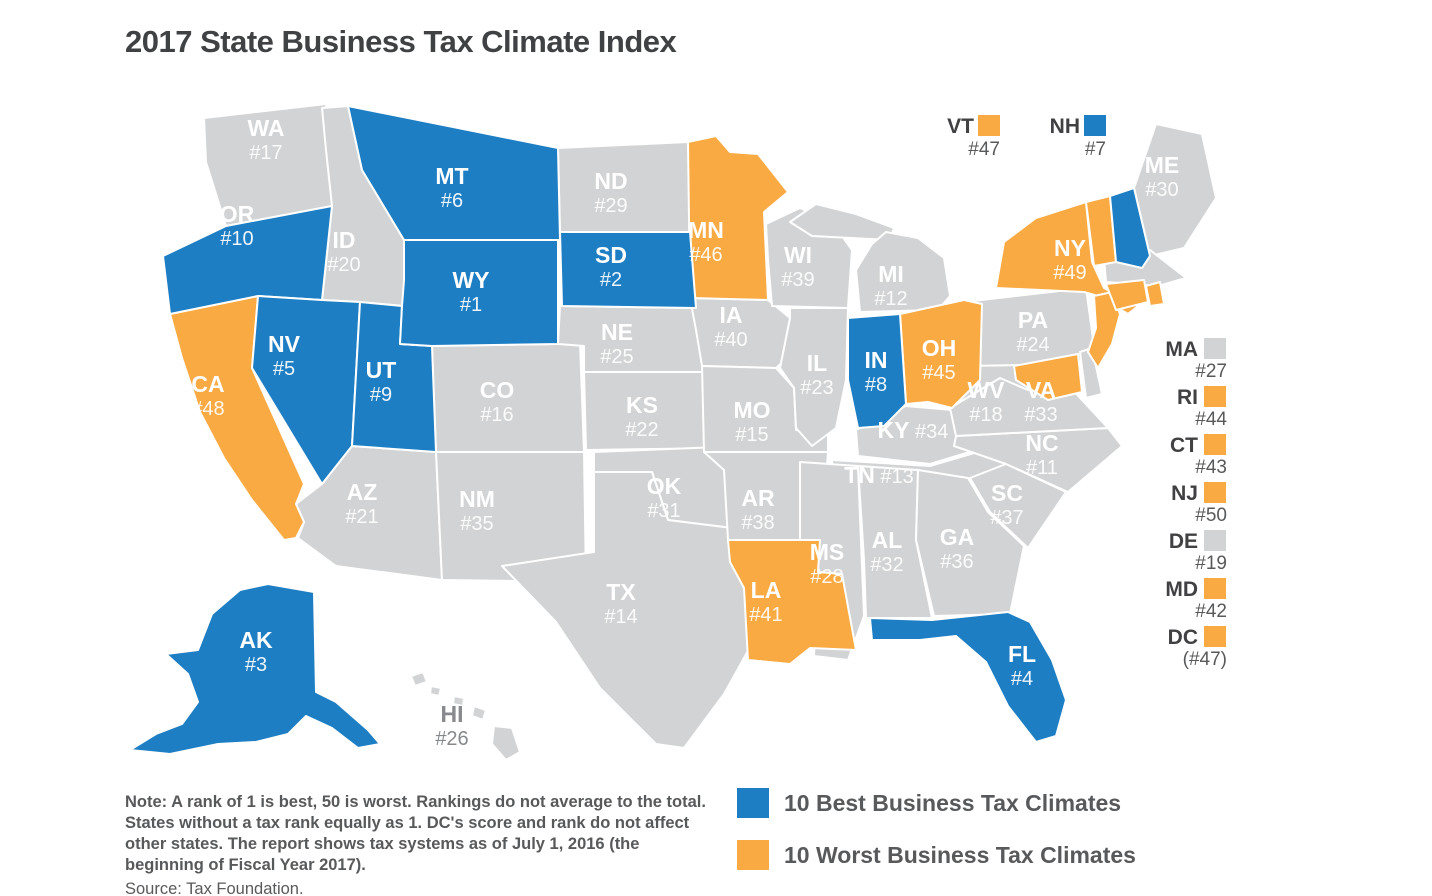 The width and height of the screenshot is (1432, 896). Describe the element at coordinates (1215, 444) in the screenshot. I see `callout-swatch-CT` at that location.